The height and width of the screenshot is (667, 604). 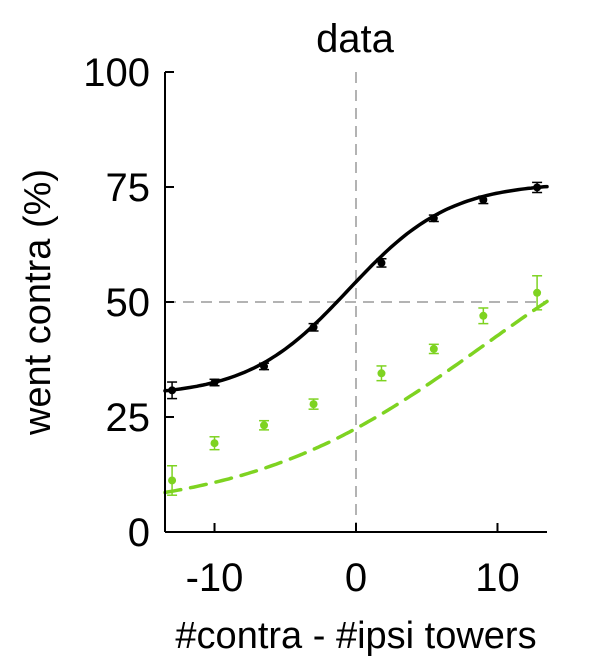 What do you see at coordinates (215, 578) in the screenshot?
I see `x-tick-label--10: -10` at bounding box center [215, 578].